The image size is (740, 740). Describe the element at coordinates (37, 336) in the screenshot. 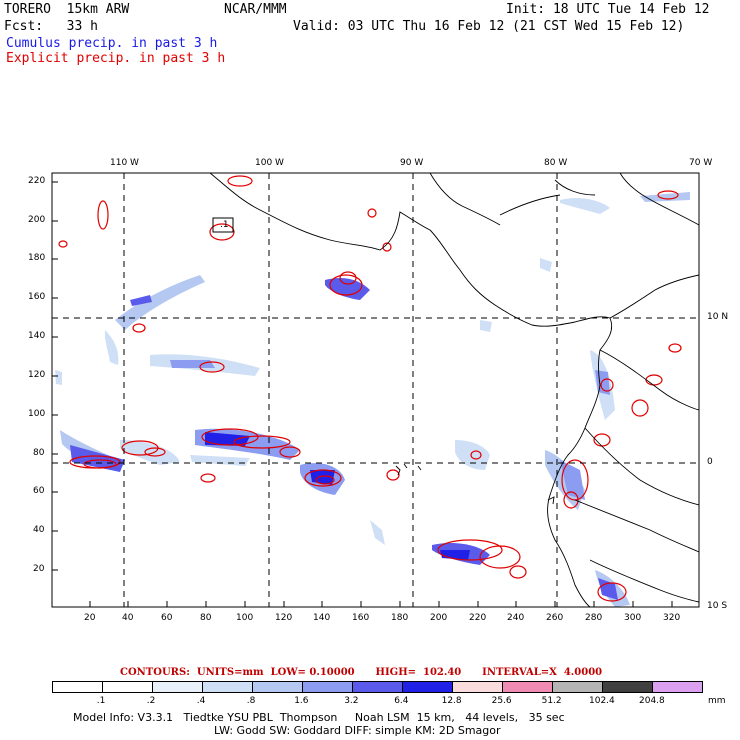

I see `y-tick: 140` at that location.